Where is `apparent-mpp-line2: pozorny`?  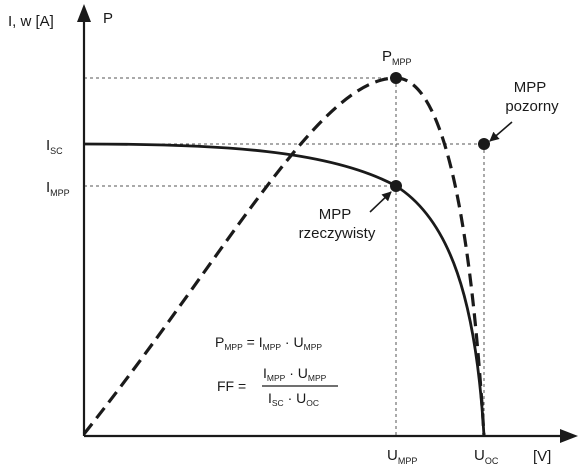
apparent-mpp-line2: pozorny is located at coordinates (532, 106).